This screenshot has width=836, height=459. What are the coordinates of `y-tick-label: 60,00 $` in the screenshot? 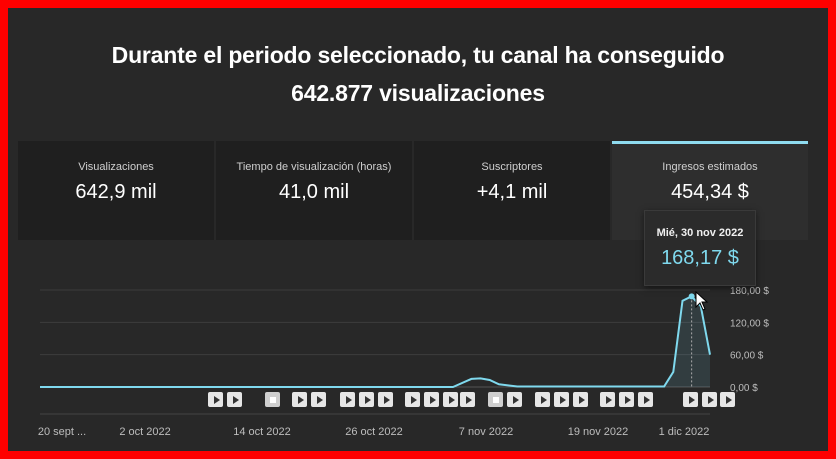 It's located at (747, 356).